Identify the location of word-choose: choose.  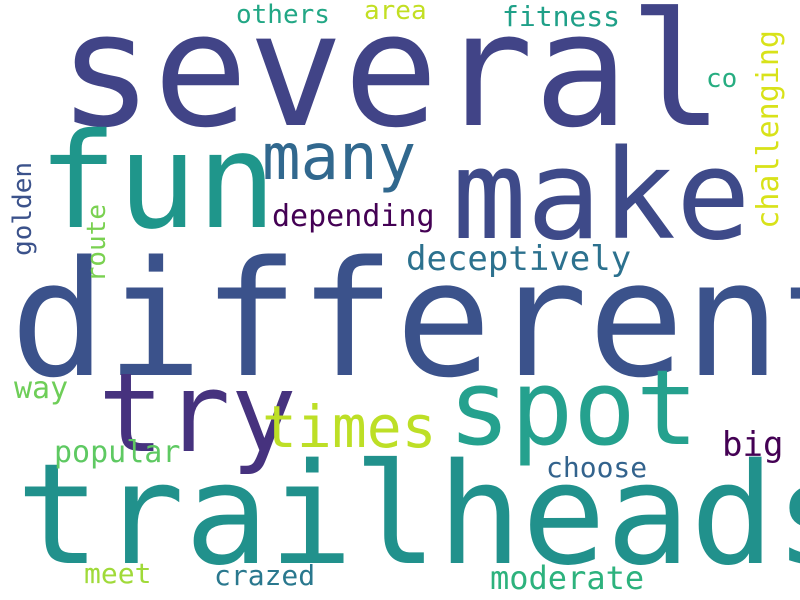
(597, 467).